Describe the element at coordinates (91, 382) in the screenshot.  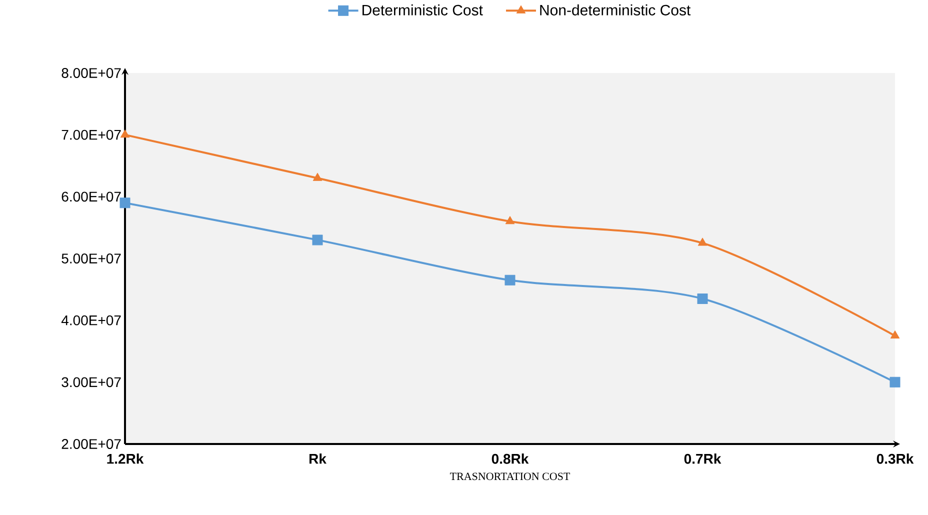
I see `y-tick-label: 3.00E+07` at that location.